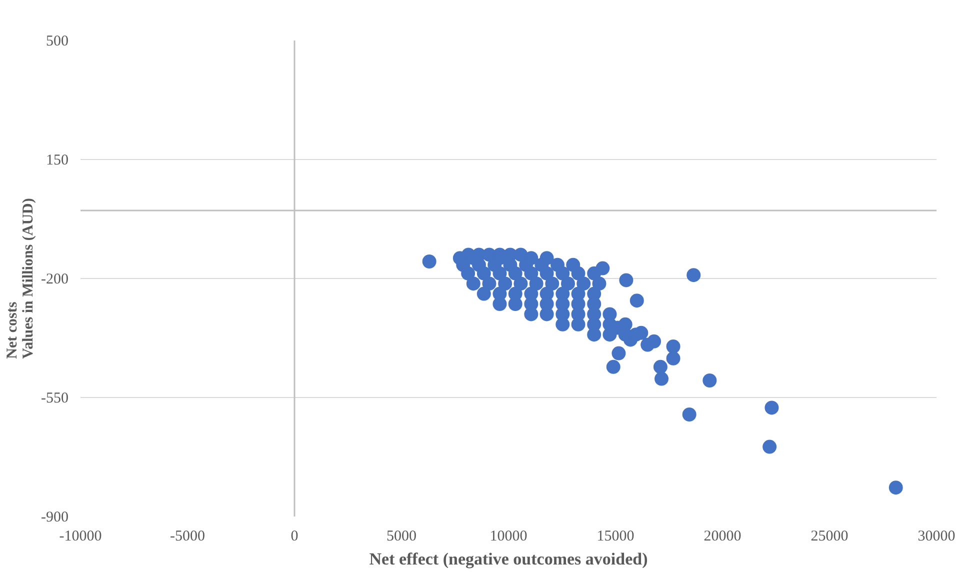 The height and width of the screenshot is (572, 976). Describe the element at coordinates (55, 398) in the screenshot. I see `y-tick-label: -550` at that location.